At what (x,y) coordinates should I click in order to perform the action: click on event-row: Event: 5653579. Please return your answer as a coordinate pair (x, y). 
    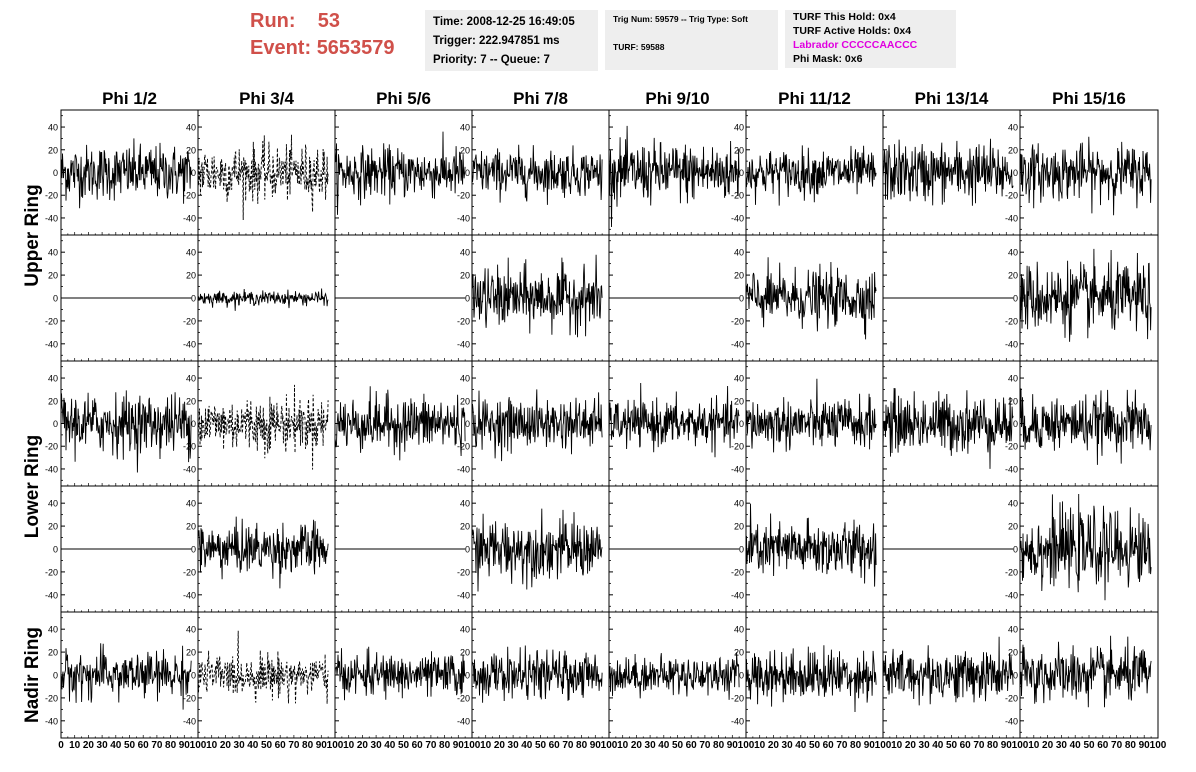
    Looking at the image, I should click on (335, 48).